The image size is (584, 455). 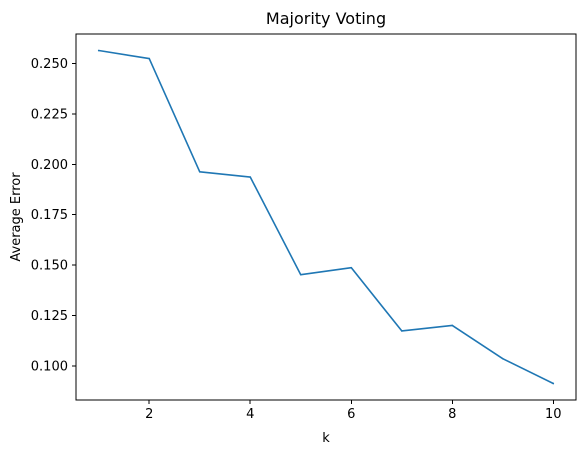 I want to click on x-tick-label: 2, so click(x=149, y=414).